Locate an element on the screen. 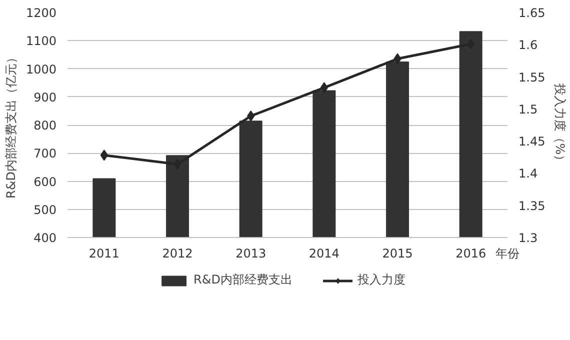  y-tick-label: 1200 is located at coordinates (41, 13).